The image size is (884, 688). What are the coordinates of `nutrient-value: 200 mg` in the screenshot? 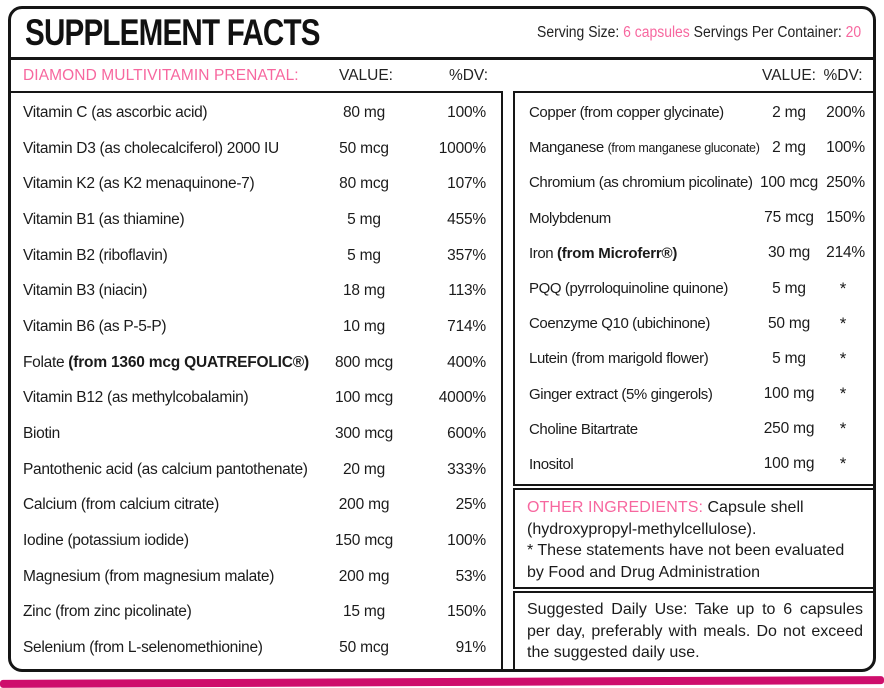 It's located at (364, 505).